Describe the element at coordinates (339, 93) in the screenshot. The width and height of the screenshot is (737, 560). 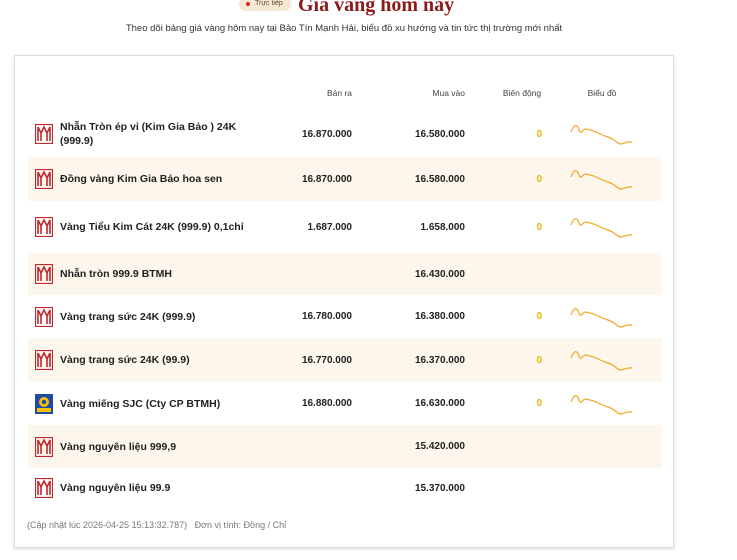
I see `col-header: Bán ra` at that location.